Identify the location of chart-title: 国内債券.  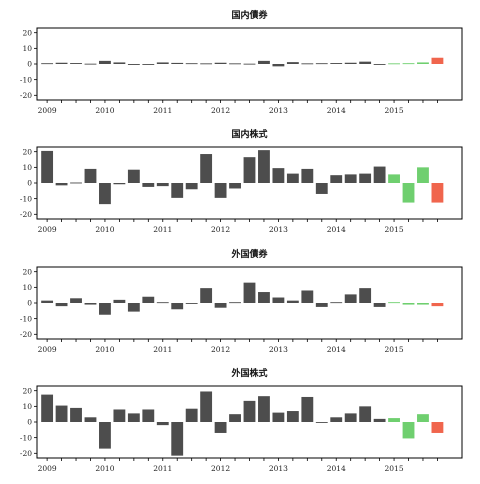
(249, 15).